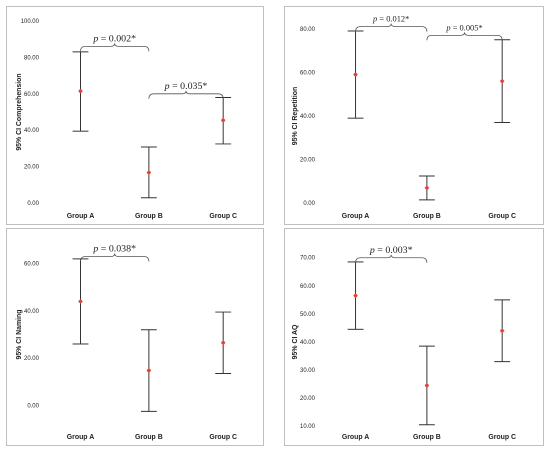  Describe the element at coordinates (308, 259) in the screenshot. I see `y-tick-label: 70.00` at that location.